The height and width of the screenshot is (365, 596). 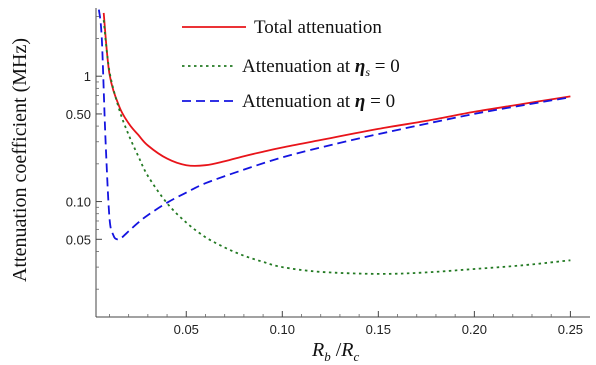 I want to click on x-tick-label: 0.05, so click(x=186, y=329).